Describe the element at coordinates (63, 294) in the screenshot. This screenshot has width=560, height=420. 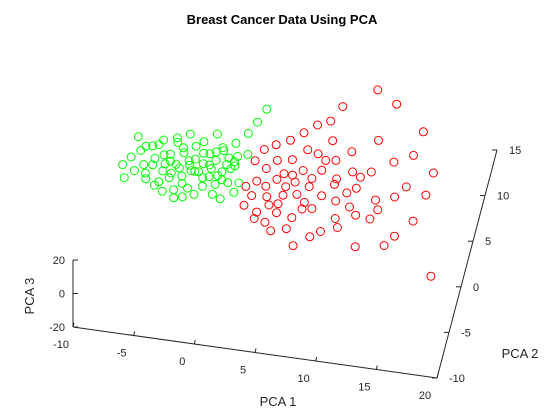
I see `z-ticks: -20 0 20` at that location.